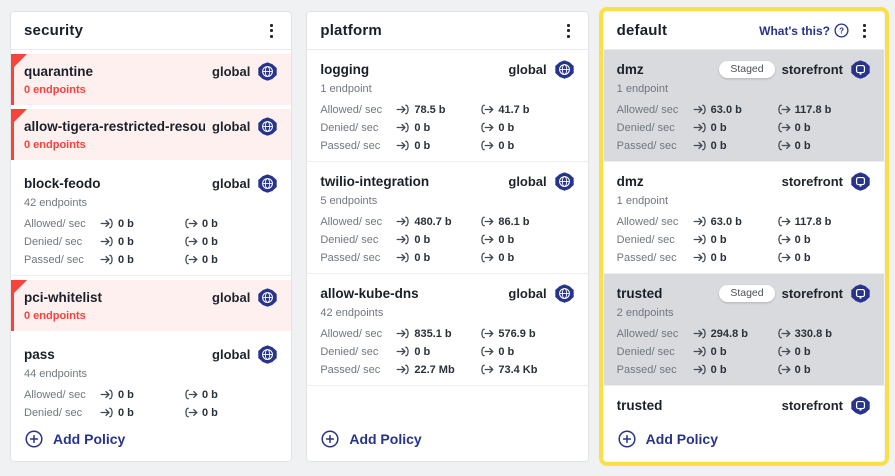 The image size is (895, 476). Describe the element at coordinates (55, 203) in the screenshot. I see `endpoints-count: 42 endpoints` at that location.